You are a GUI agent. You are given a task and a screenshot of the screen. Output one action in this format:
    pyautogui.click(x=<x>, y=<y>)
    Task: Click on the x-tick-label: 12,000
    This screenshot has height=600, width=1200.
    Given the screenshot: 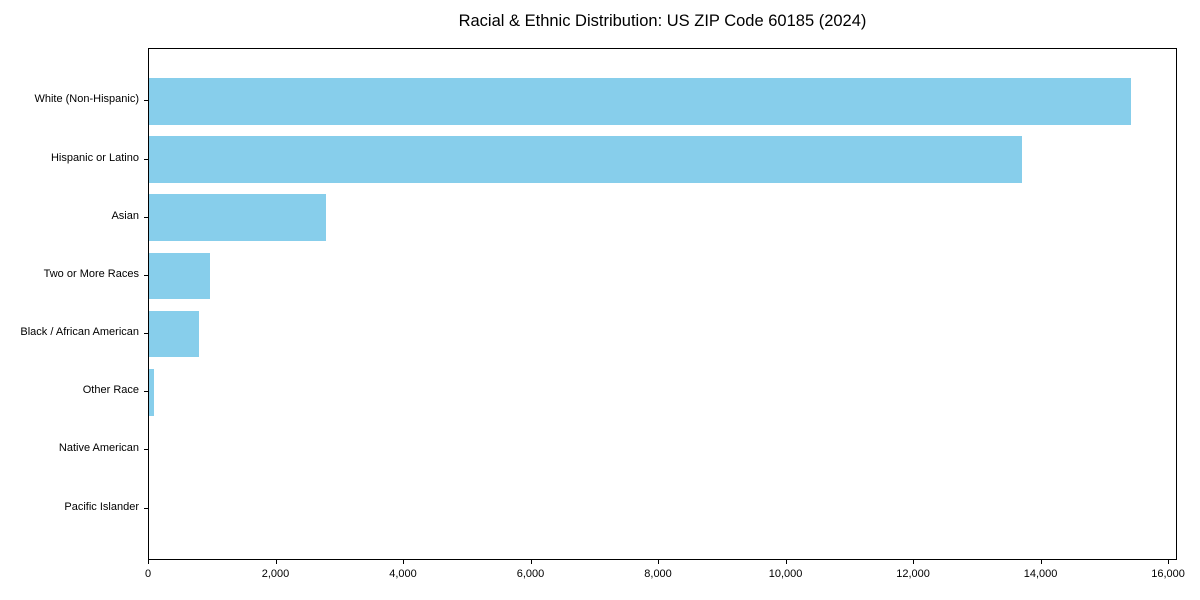 What is the action you would take?
    pyautogui.click(x=913, y=574)
    